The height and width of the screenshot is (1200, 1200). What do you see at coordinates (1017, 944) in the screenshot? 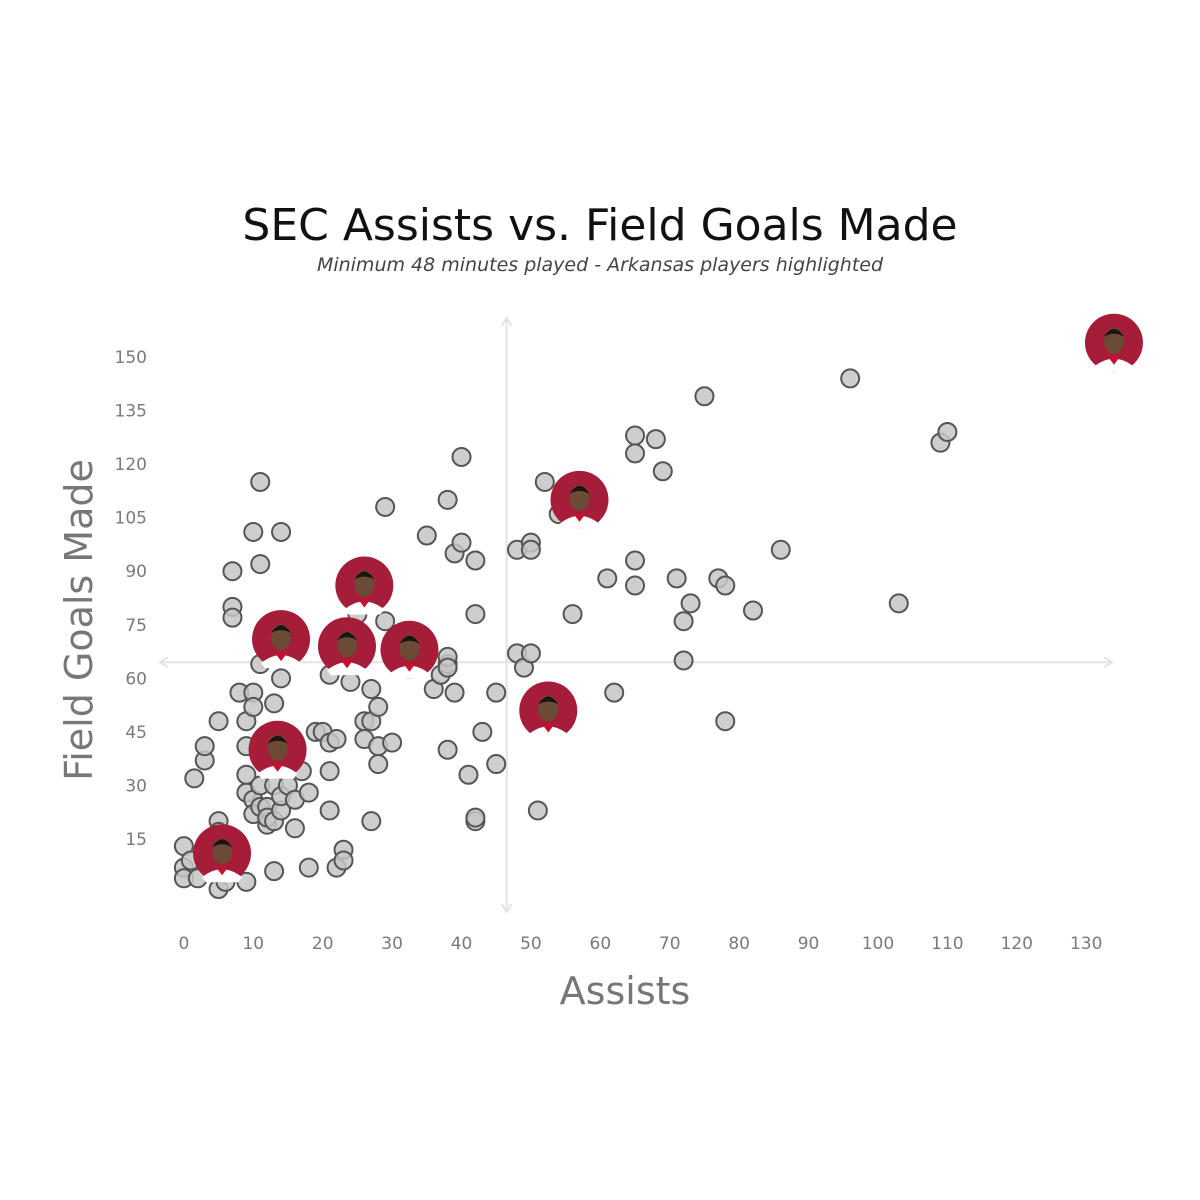
I see `x-tick-label: 120` at bounding box center [1017, 944].